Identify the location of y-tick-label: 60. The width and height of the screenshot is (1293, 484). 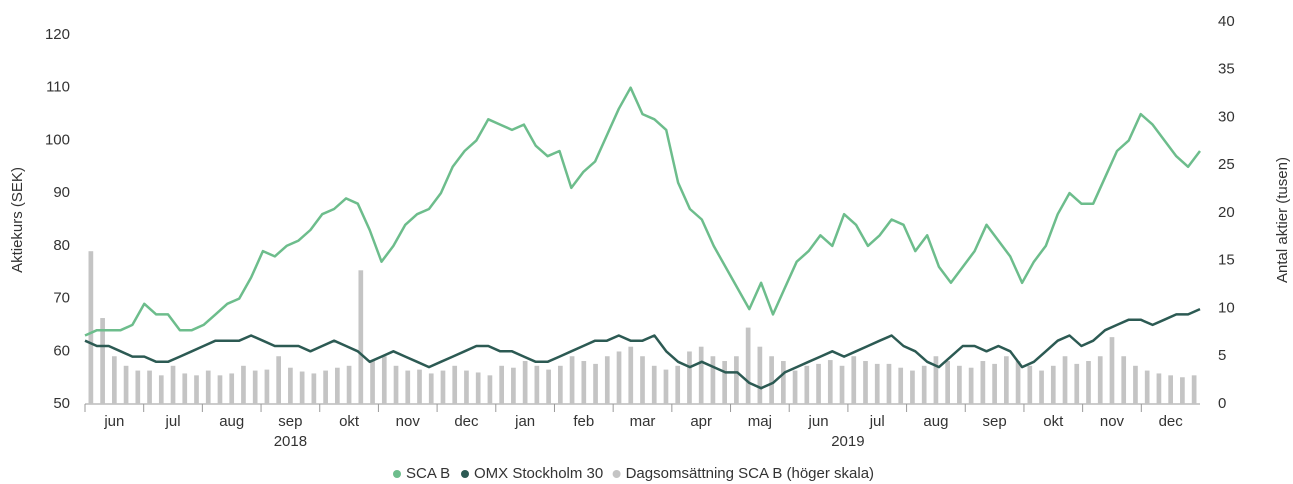
(61, 350).